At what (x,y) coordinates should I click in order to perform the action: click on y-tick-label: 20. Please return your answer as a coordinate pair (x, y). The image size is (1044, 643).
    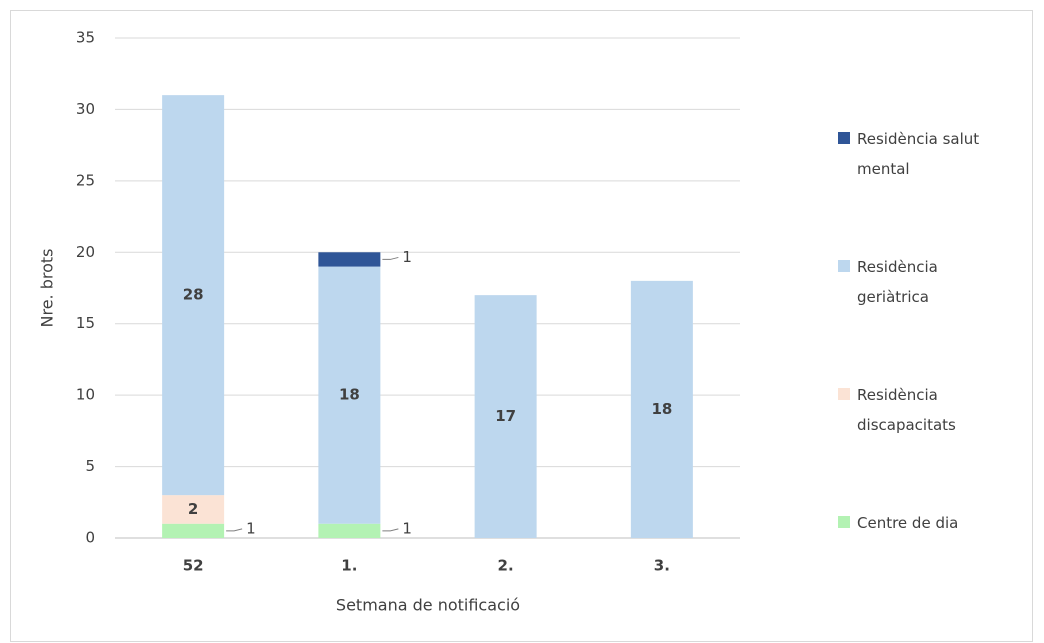
    Looking at the image, I should click on (85, 252).